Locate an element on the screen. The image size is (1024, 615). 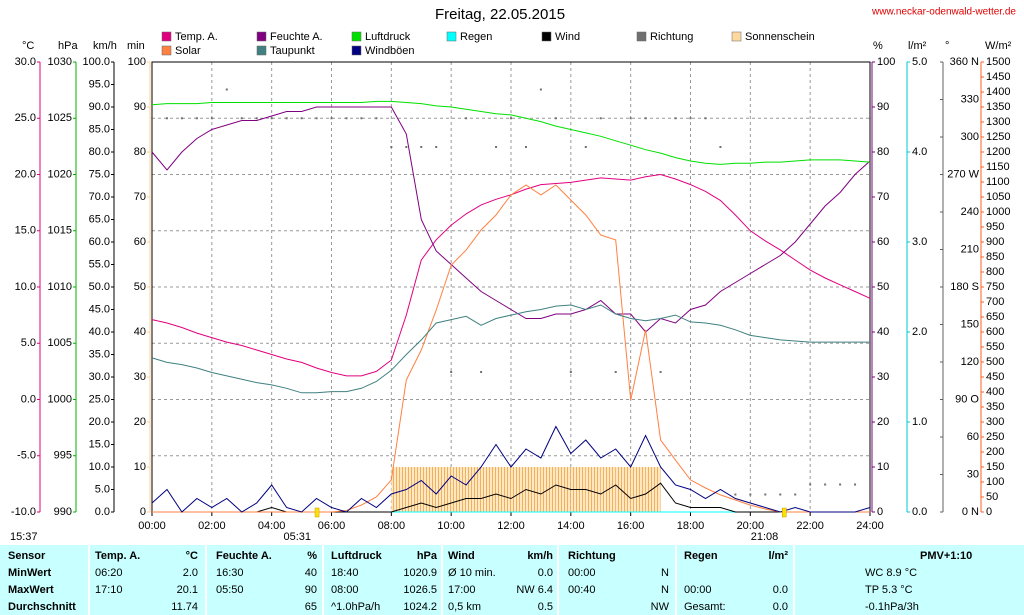
y-tick-label: 1100 is located at coordinates (998, 182).